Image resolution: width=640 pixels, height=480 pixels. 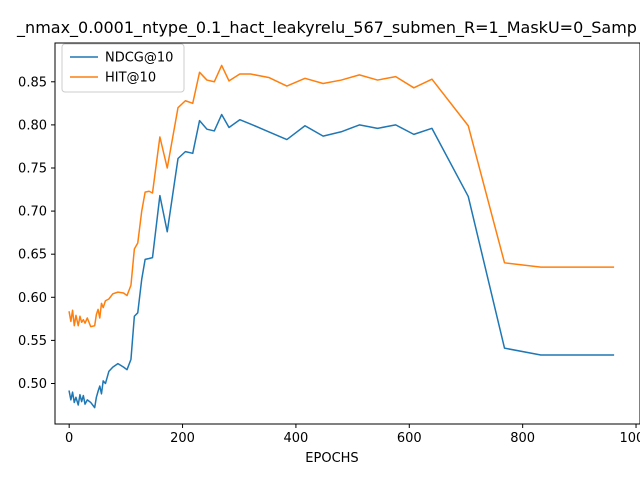 What do you see at coordinates (130, 78) in the screenshot?
I see `legend-label: HIT@10` at bounding box center [130, 78].